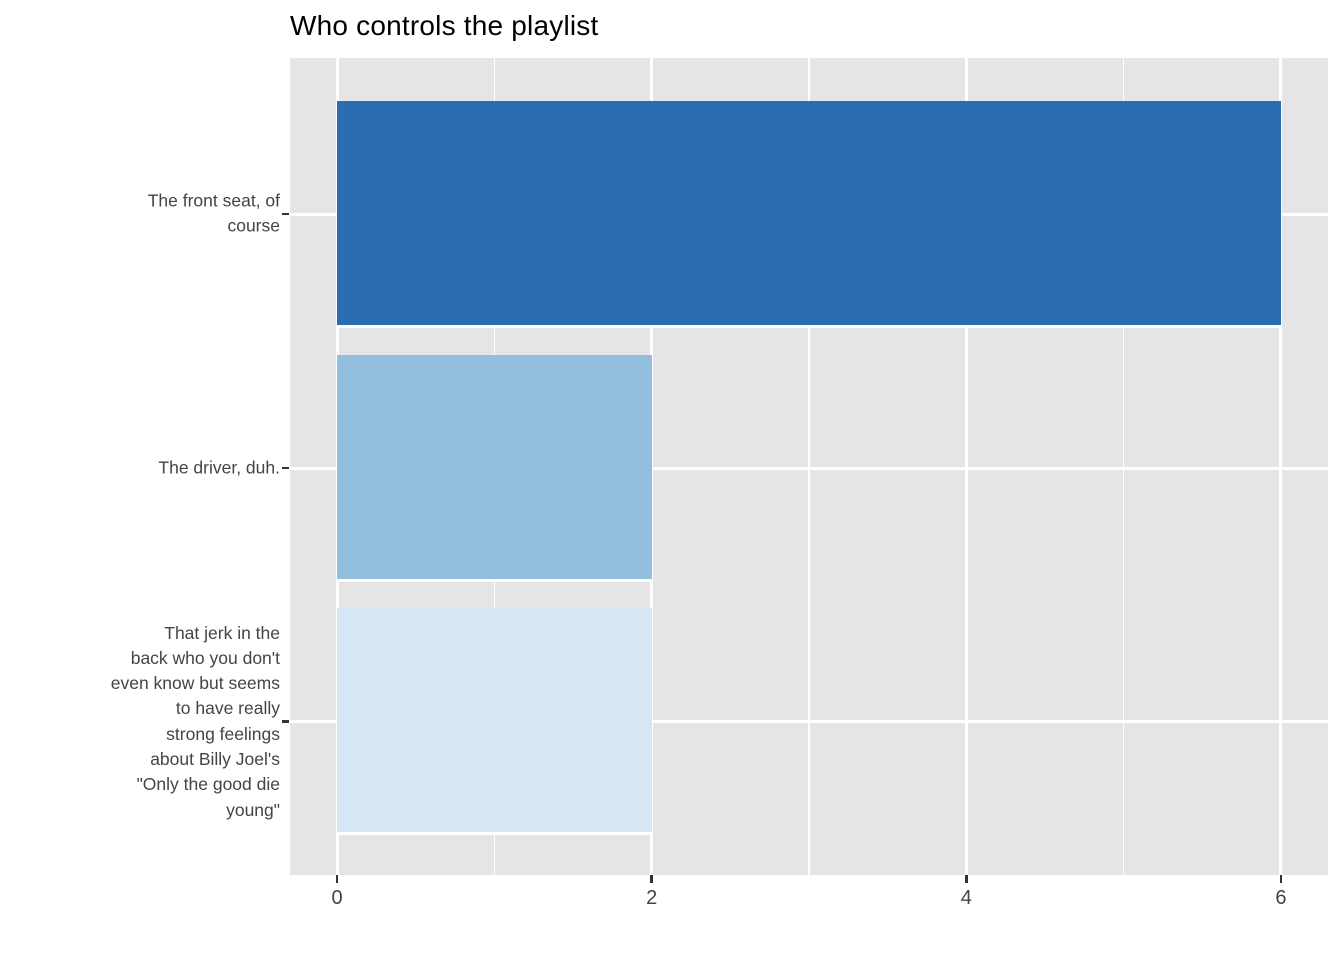 Image resolution: width=1344 pixels, height=960 pixels. I want to click on x-axis-tick-label-6: 6, so click(1281, 898).